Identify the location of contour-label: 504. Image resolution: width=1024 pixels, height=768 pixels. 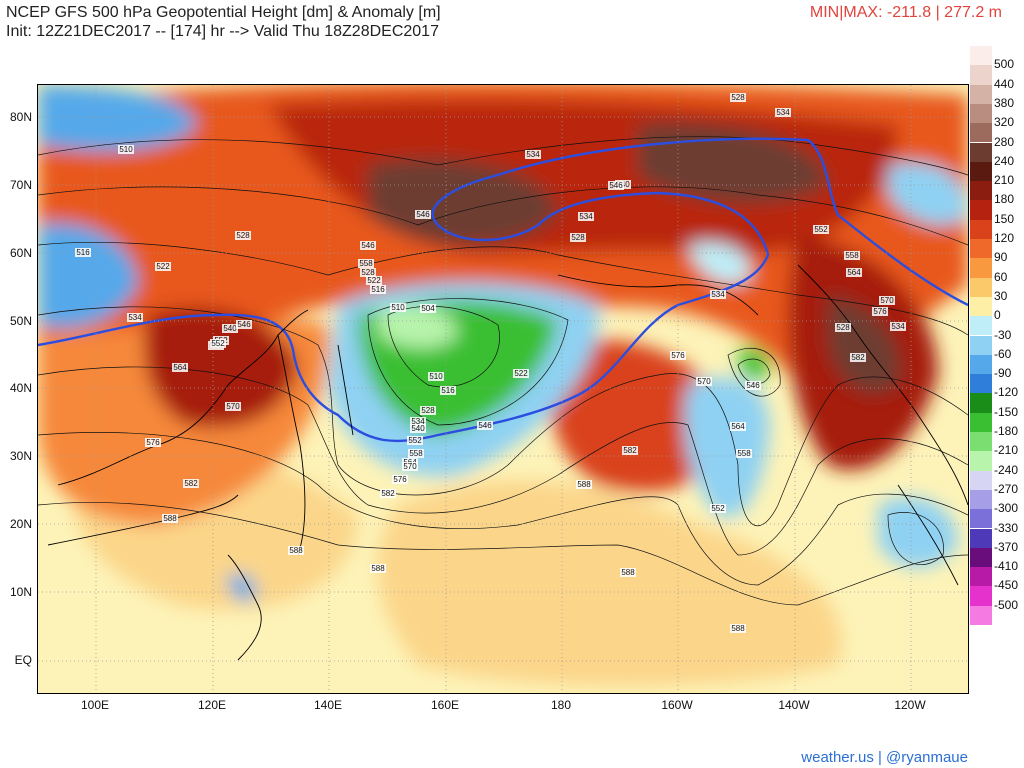
(428, 308).